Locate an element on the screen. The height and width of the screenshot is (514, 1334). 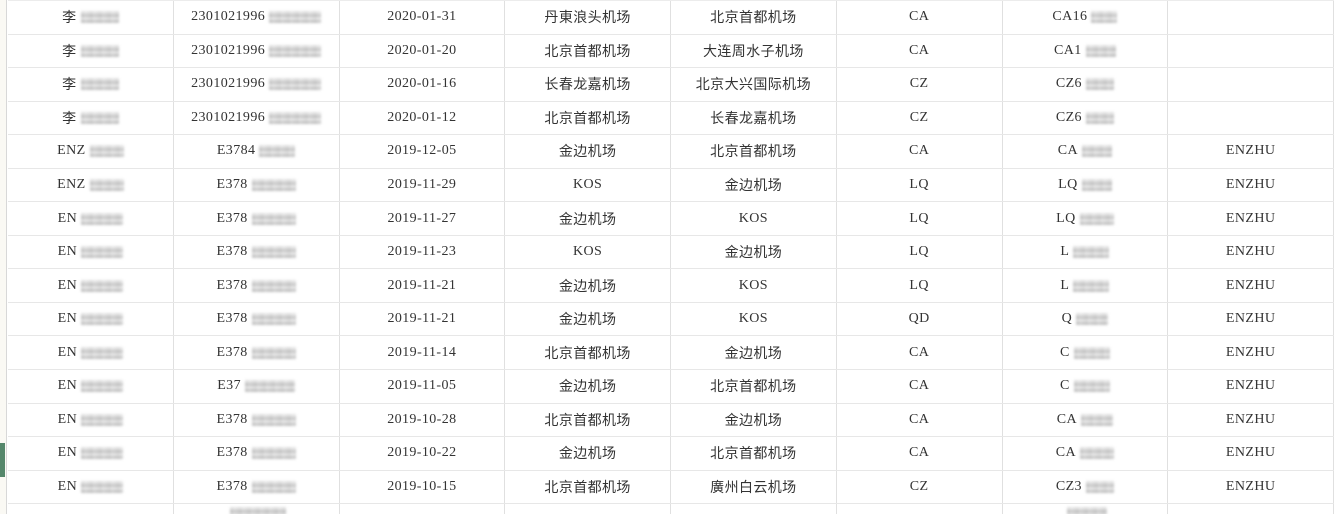
cell-id-number: E37 is located at coordinates (257, 386).